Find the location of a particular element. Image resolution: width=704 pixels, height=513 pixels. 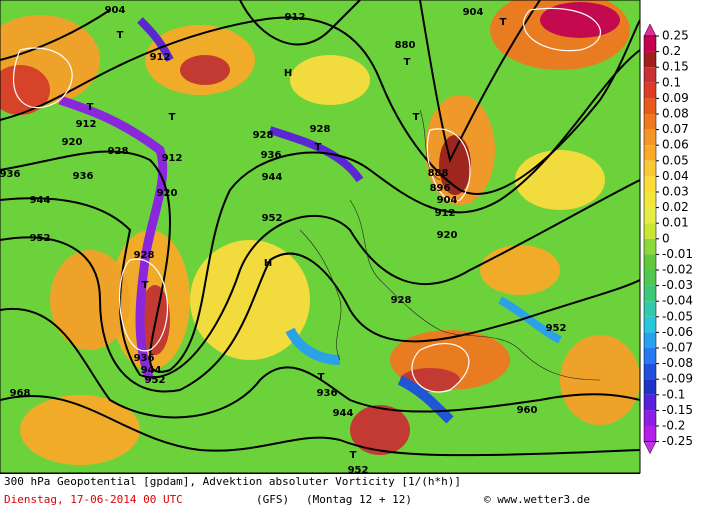

colorbar-tick-label: 0 is located at coordinates (666, 238).